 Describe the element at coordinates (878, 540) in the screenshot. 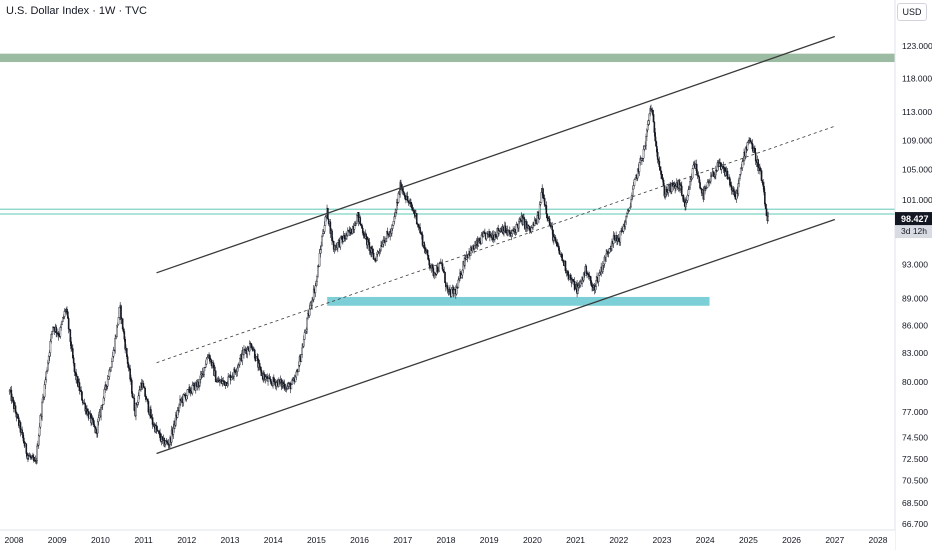

I see `x-tick-label: 2028` at that location.